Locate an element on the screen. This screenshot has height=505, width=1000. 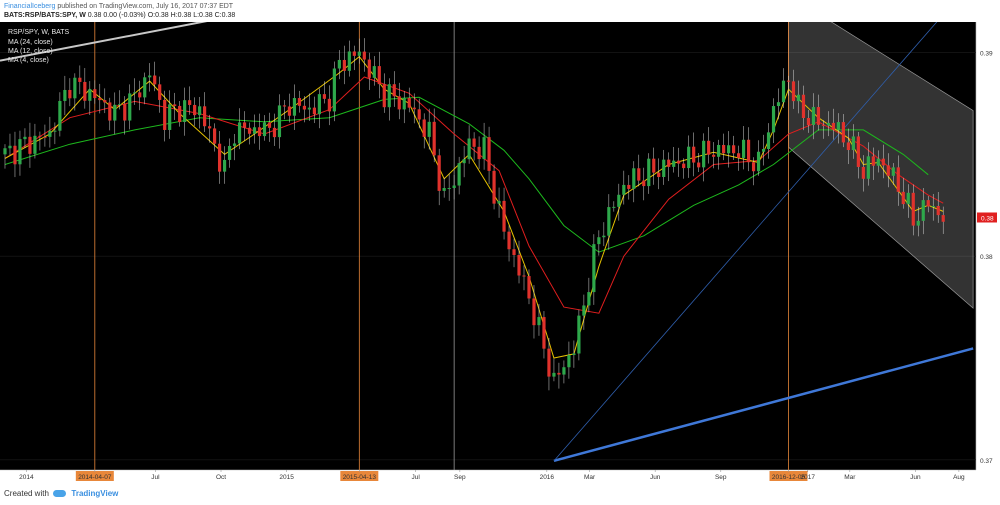
y-tick-label: 0.38 is located at coordinates (986, 257).